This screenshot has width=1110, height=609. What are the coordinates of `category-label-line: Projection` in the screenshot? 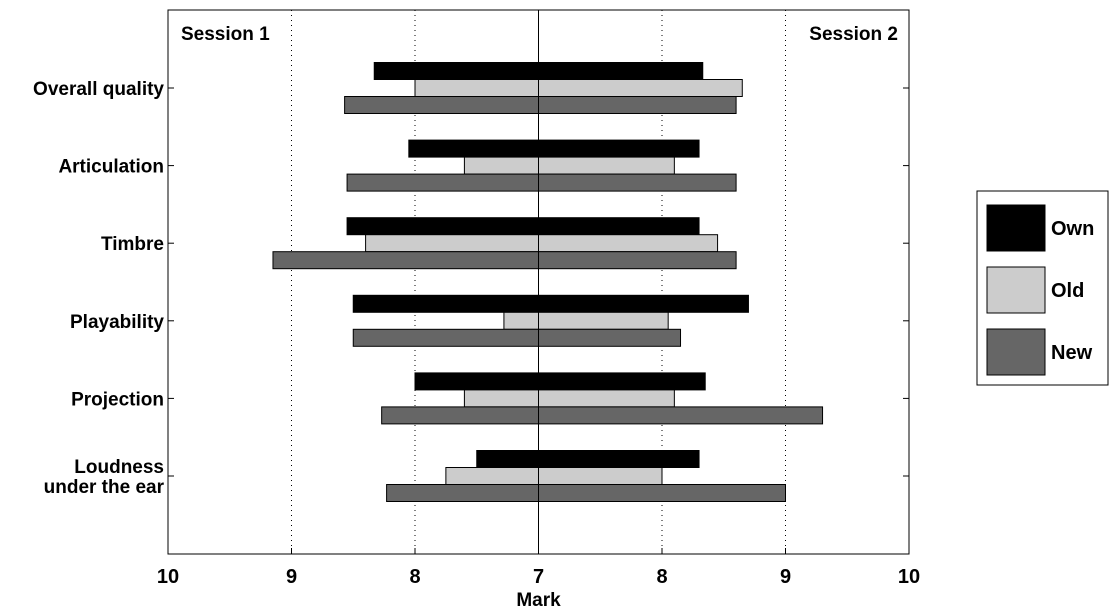 It's located at (117, 399).